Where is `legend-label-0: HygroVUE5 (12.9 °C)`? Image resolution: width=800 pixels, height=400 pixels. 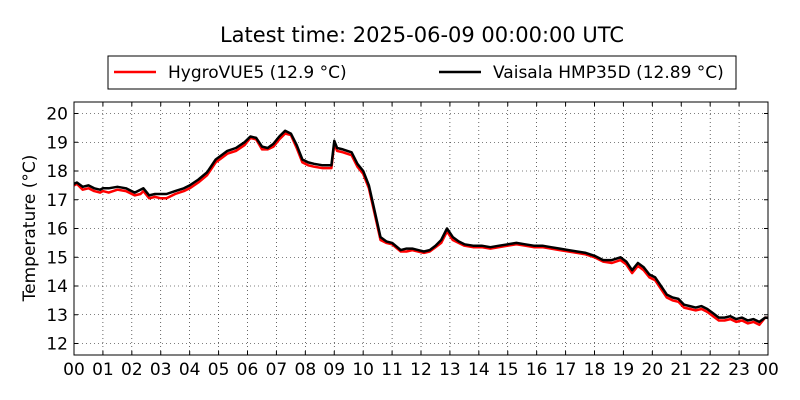
legend-label-0: HygroVUE5 (12.9 °C) is located at coordinates (257, 73).